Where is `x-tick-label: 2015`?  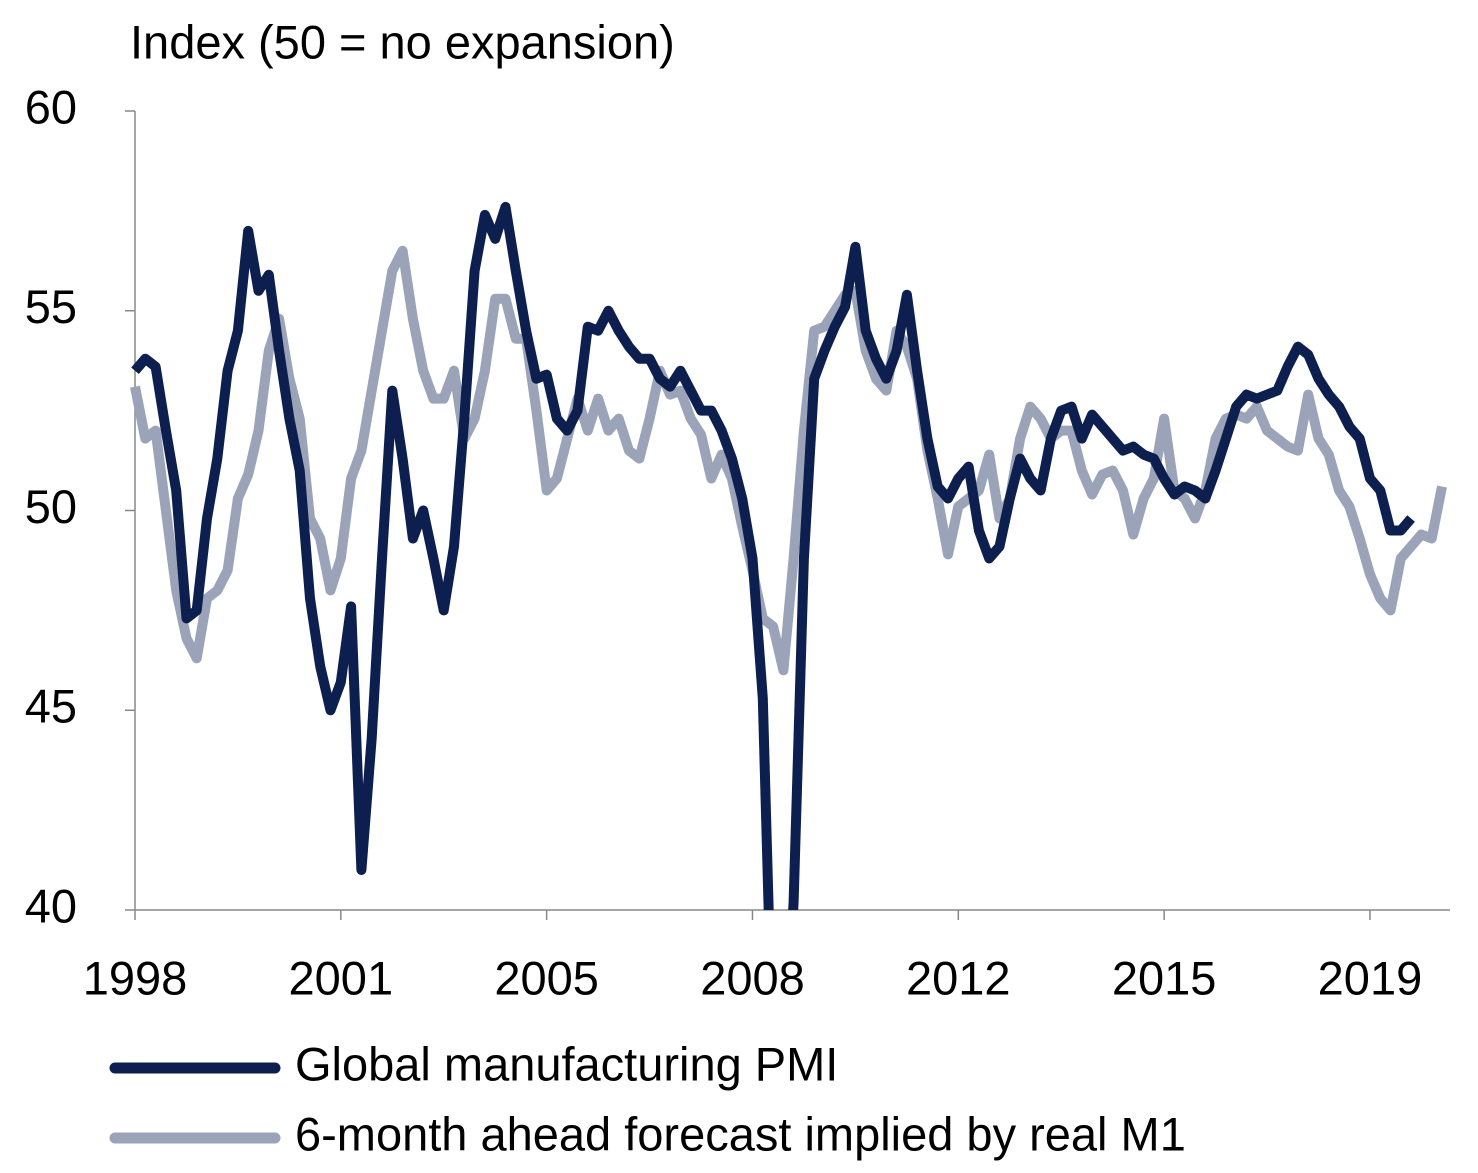
x-tick-label: 2015 is located at coordinates (1164, 977).